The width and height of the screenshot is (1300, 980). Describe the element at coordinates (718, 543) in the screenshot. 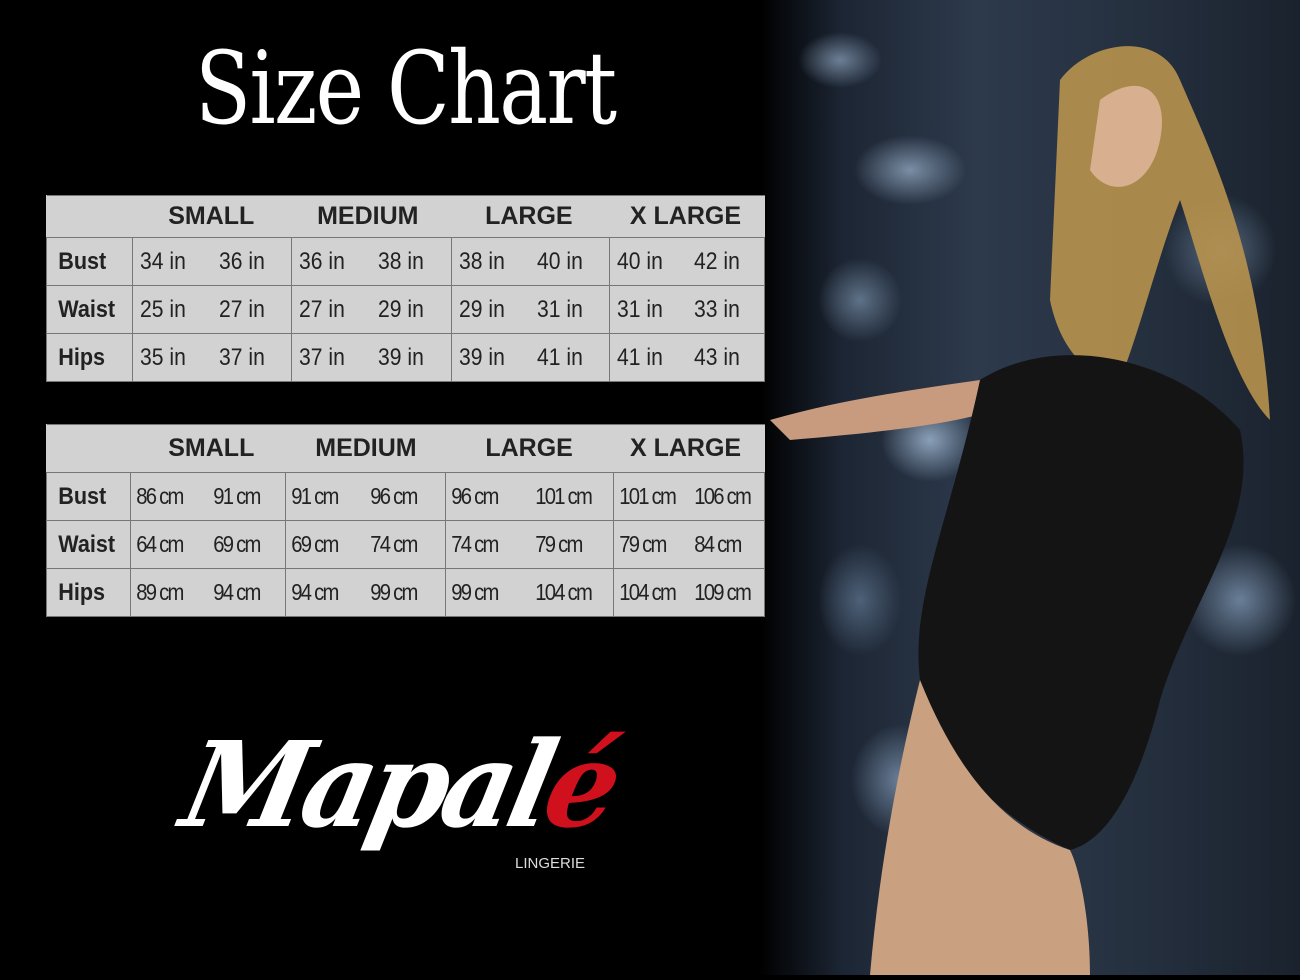

I see `measurement-value: 84 cm` at that location.